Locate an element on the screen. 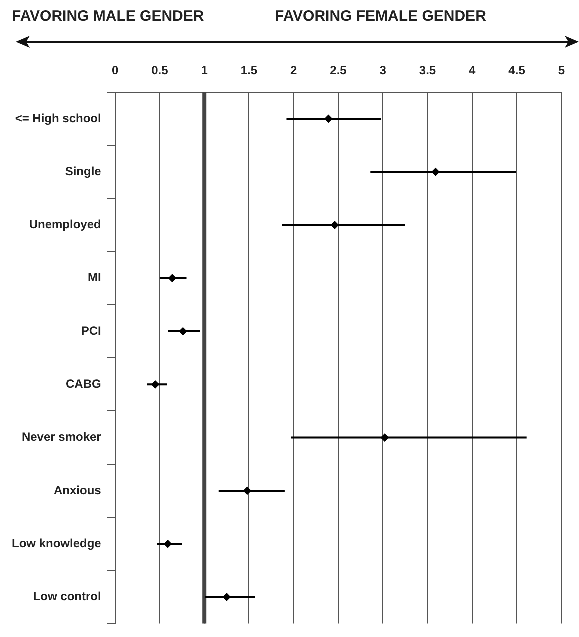 This screenshot has height=637, width=579. x-tick-label: 1.5 is located at coordinates (249, 71).